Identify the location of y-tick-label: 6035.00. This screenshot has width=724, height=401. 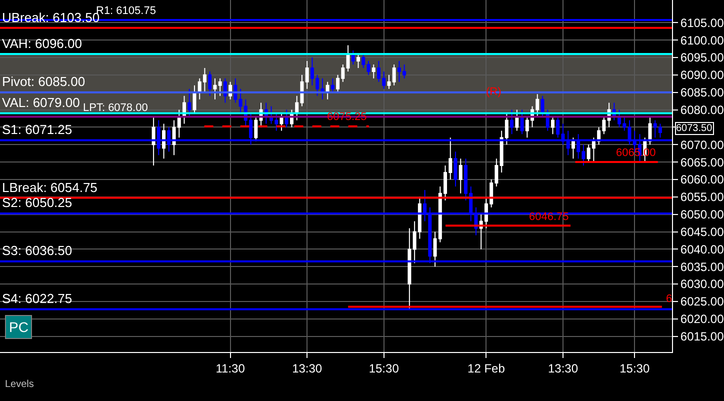
(702, 267).